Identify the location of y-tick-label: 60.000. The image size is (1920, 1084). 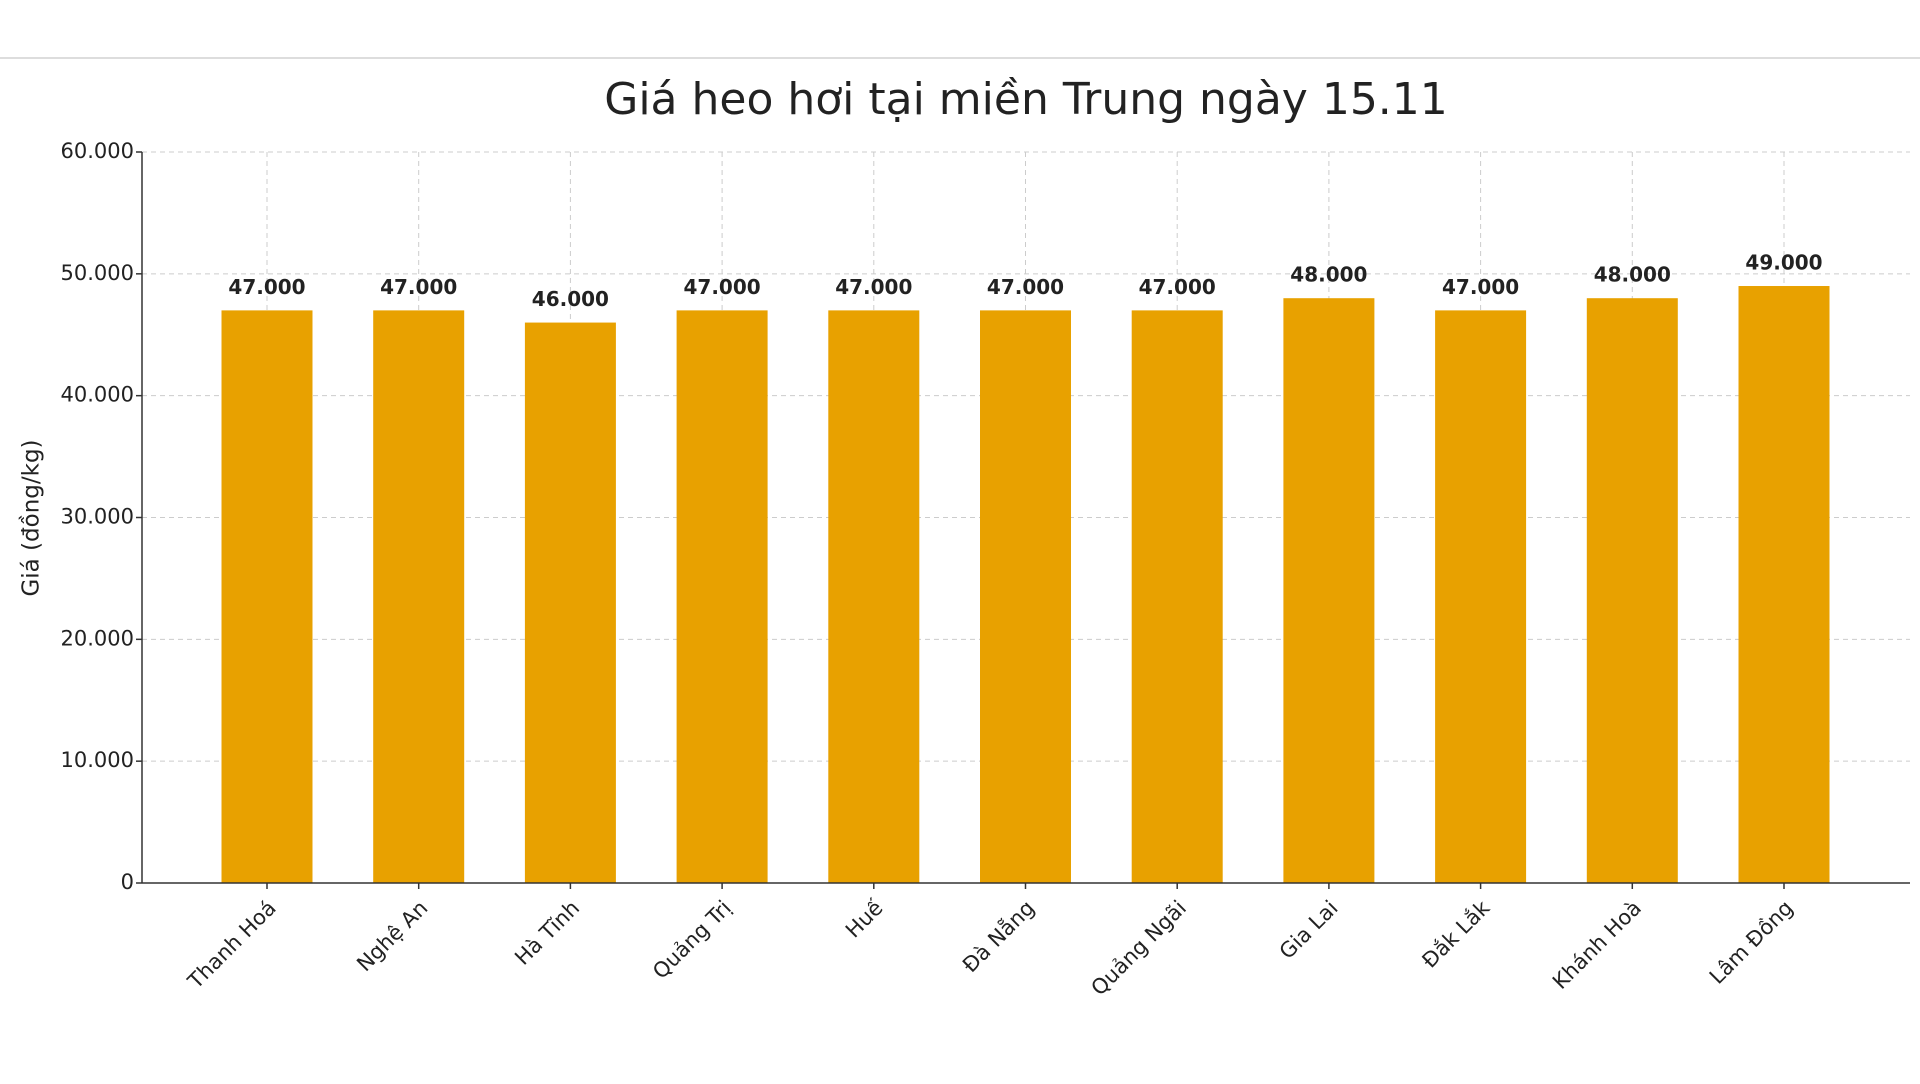
(97, 151).